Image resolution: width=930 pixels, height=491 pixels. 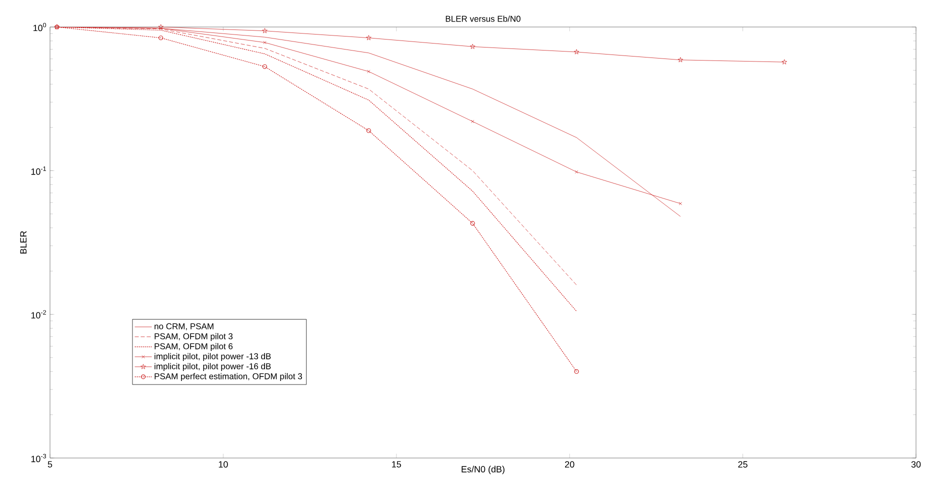 What do you see at coordinates (39, 27) in the screenshot?
I see `y-tick-label: 10$^{0}$` at bounding box center [39, 27].